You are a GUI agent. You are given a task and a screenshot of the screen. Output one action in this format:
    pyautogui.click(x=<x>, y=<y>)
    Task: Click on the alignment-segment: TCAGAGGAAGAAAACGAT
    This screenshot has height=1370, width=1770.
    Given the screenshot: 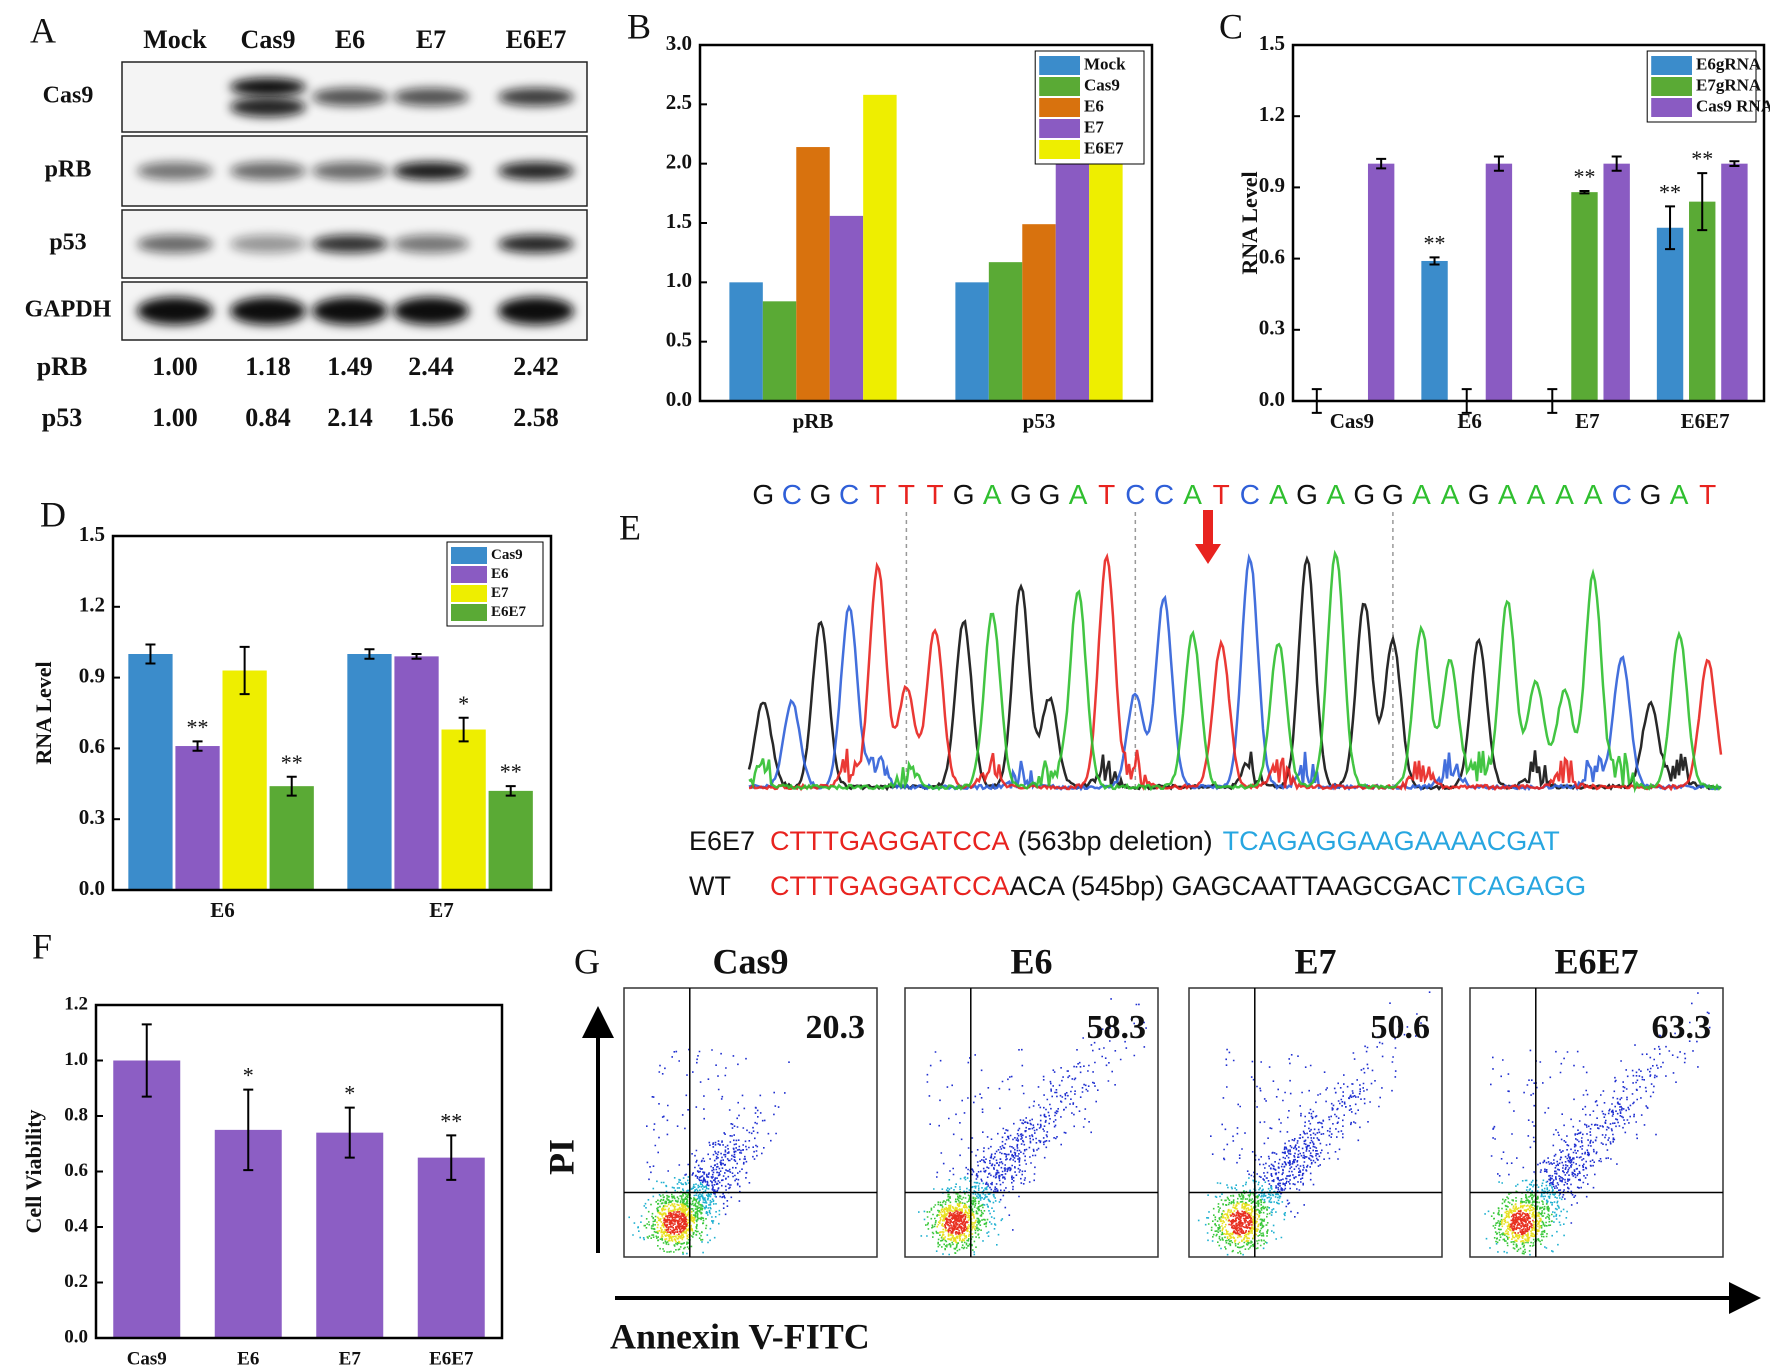 What is the action you would take?
    pyautogui.click(x=1391, y=841)
    